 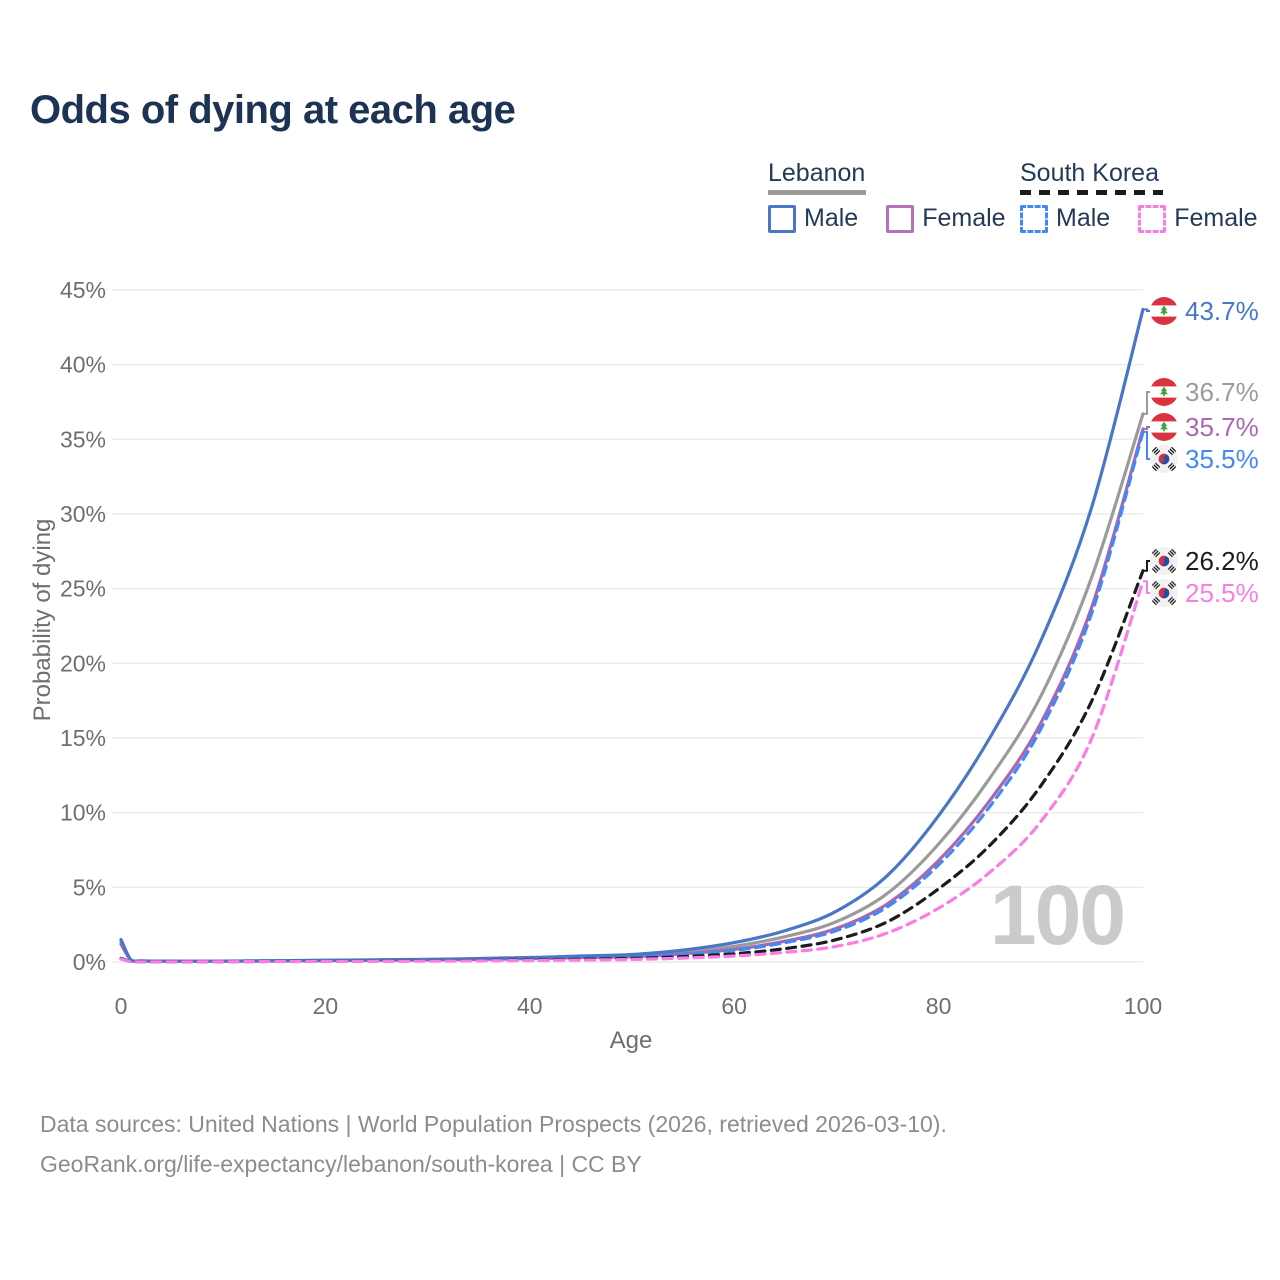 I want to click on legend-swatch-south-korea-female, so click(x=1152, y=218).